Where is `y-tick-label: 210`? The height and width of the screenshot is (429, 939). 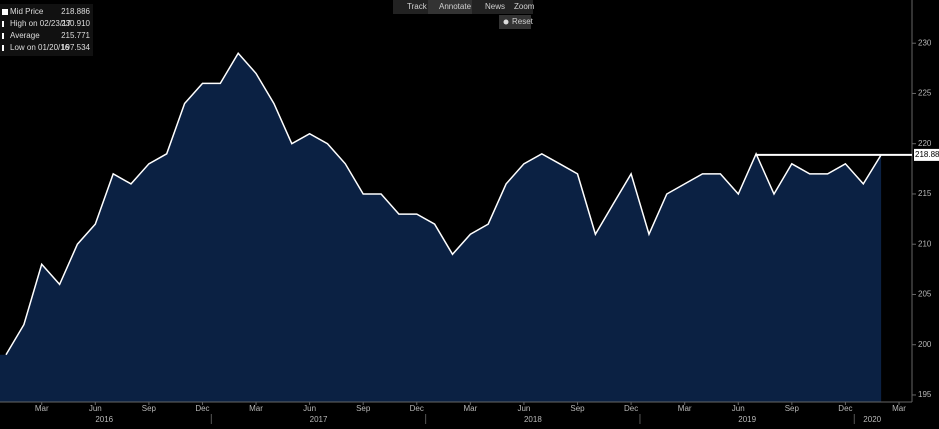
y-tick-label: 210 is located at coordinates (925, 243).